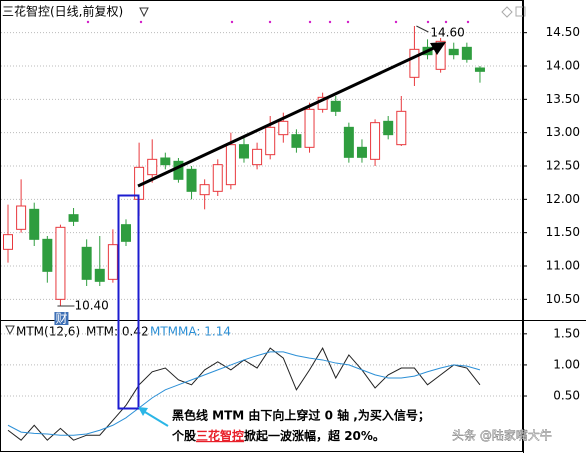 The image size is (586, 453). Describe the element at coordinates (220, 435) in the screenshot. I see `caption-stock: 三花智控` at that location.